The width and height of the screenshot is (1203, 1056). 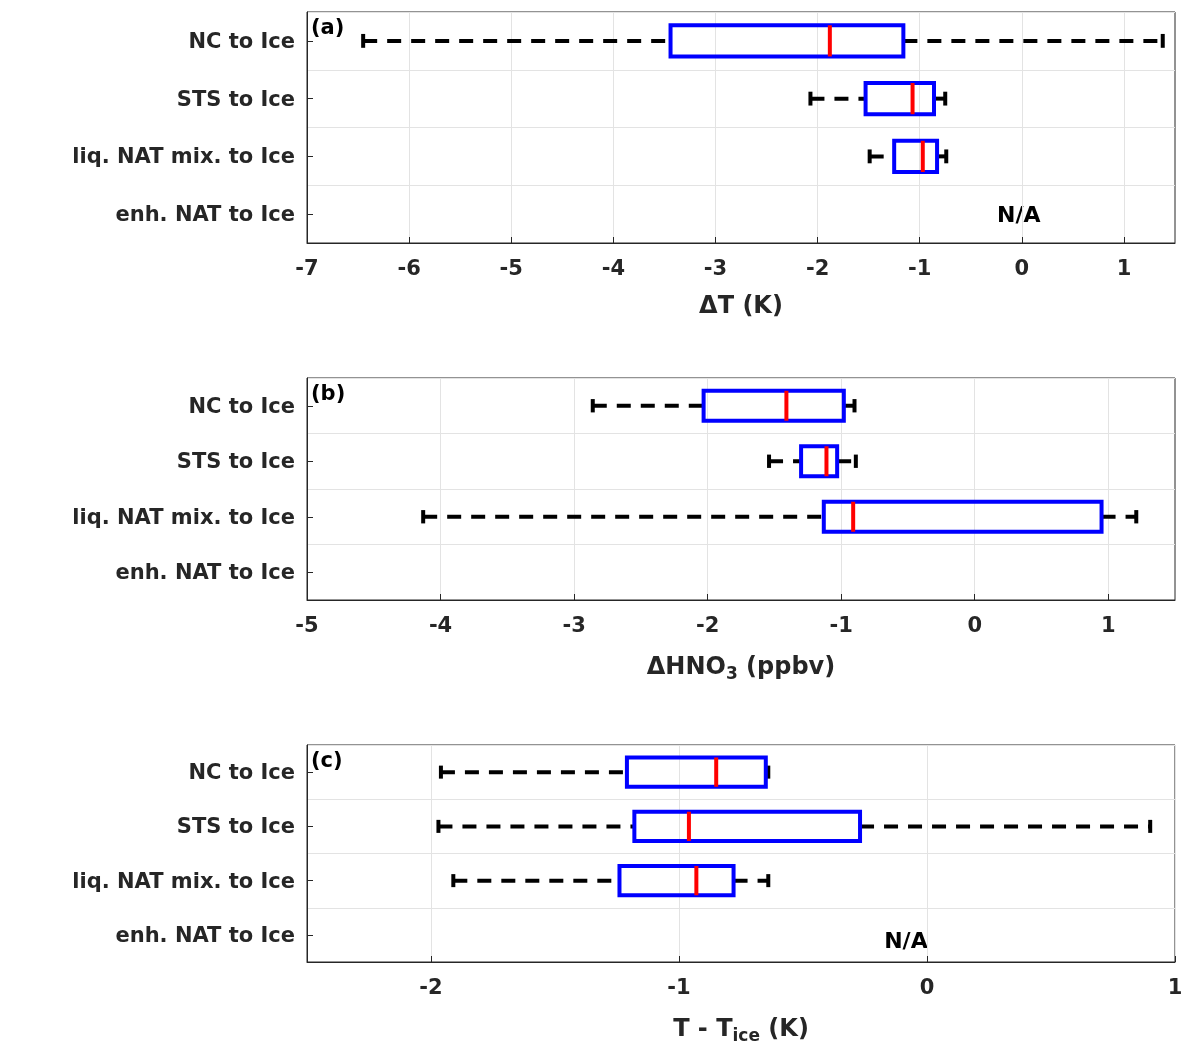 What do you see at coordinates (328, 392) in the screenshot?
I see `annotation: (b)` at bounding box center [328, 392].